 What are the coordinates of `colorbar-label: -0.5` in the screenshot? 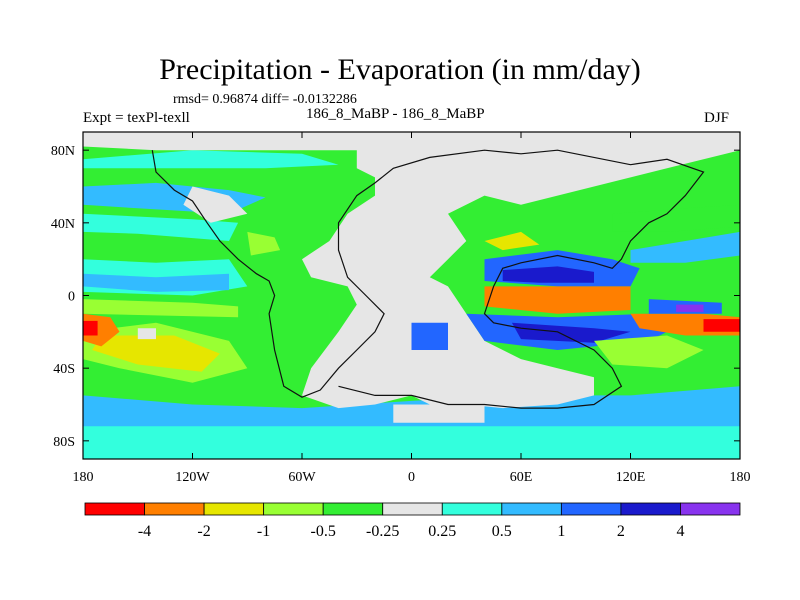 It's located at (323, 531).